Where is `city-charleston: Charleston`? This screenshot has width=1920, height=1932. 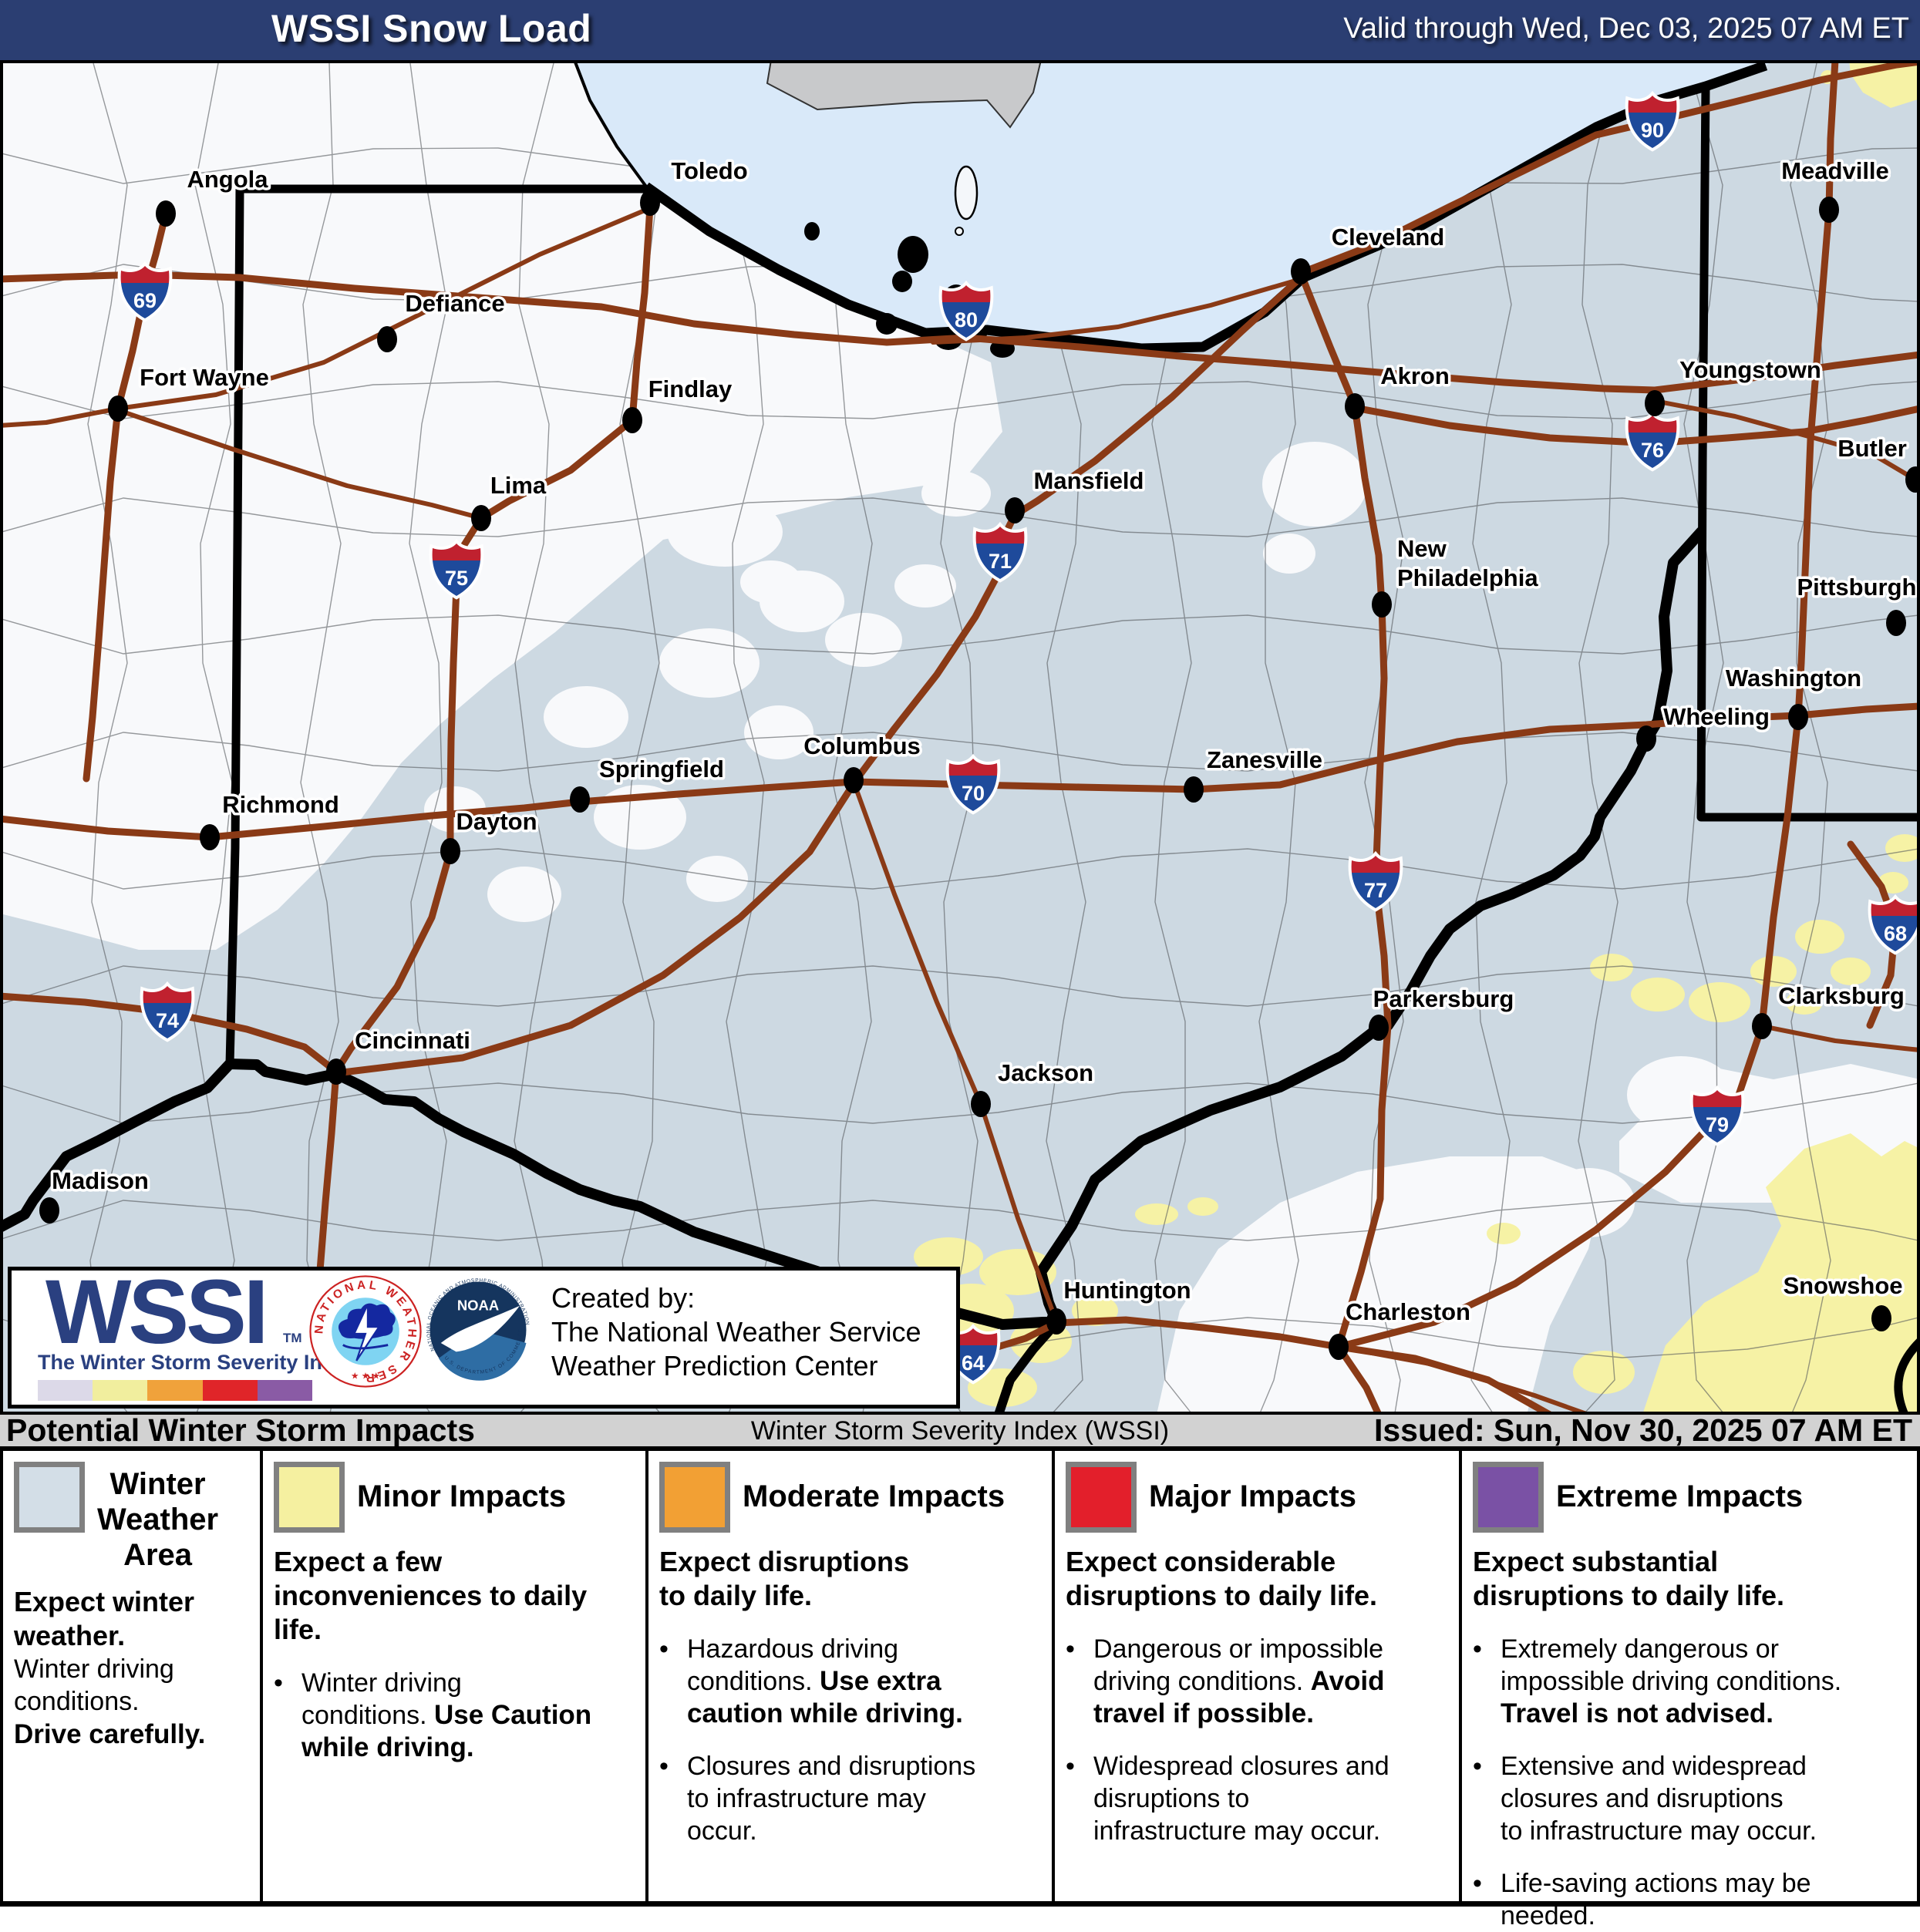
city-charleston: Charleston is located at coordinates (1401, 1328).